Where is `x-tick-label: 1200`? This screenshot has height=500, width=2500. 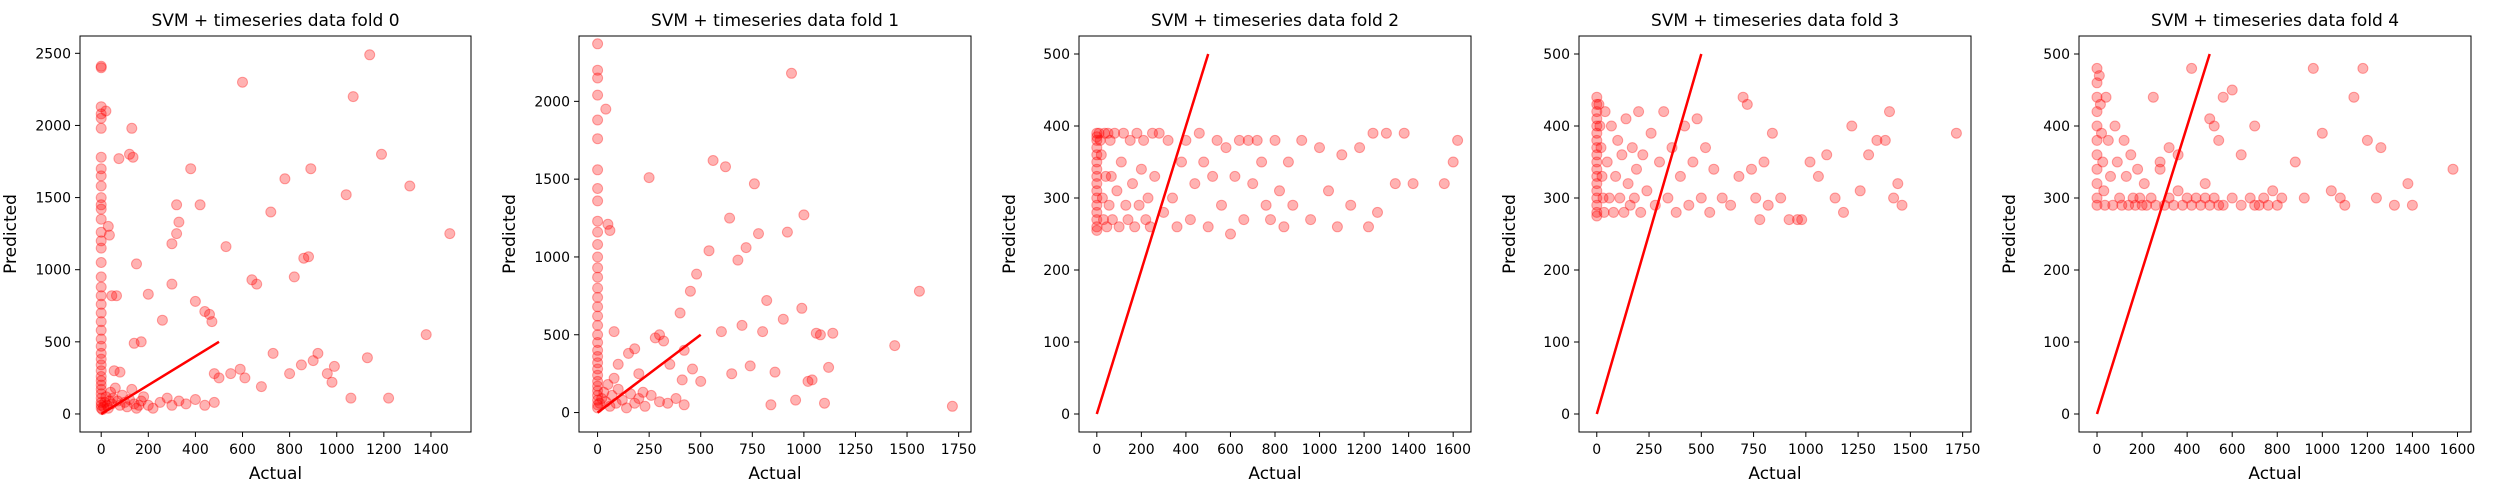 x-tick-label: 1200 is located at coordinates (1364, 450).